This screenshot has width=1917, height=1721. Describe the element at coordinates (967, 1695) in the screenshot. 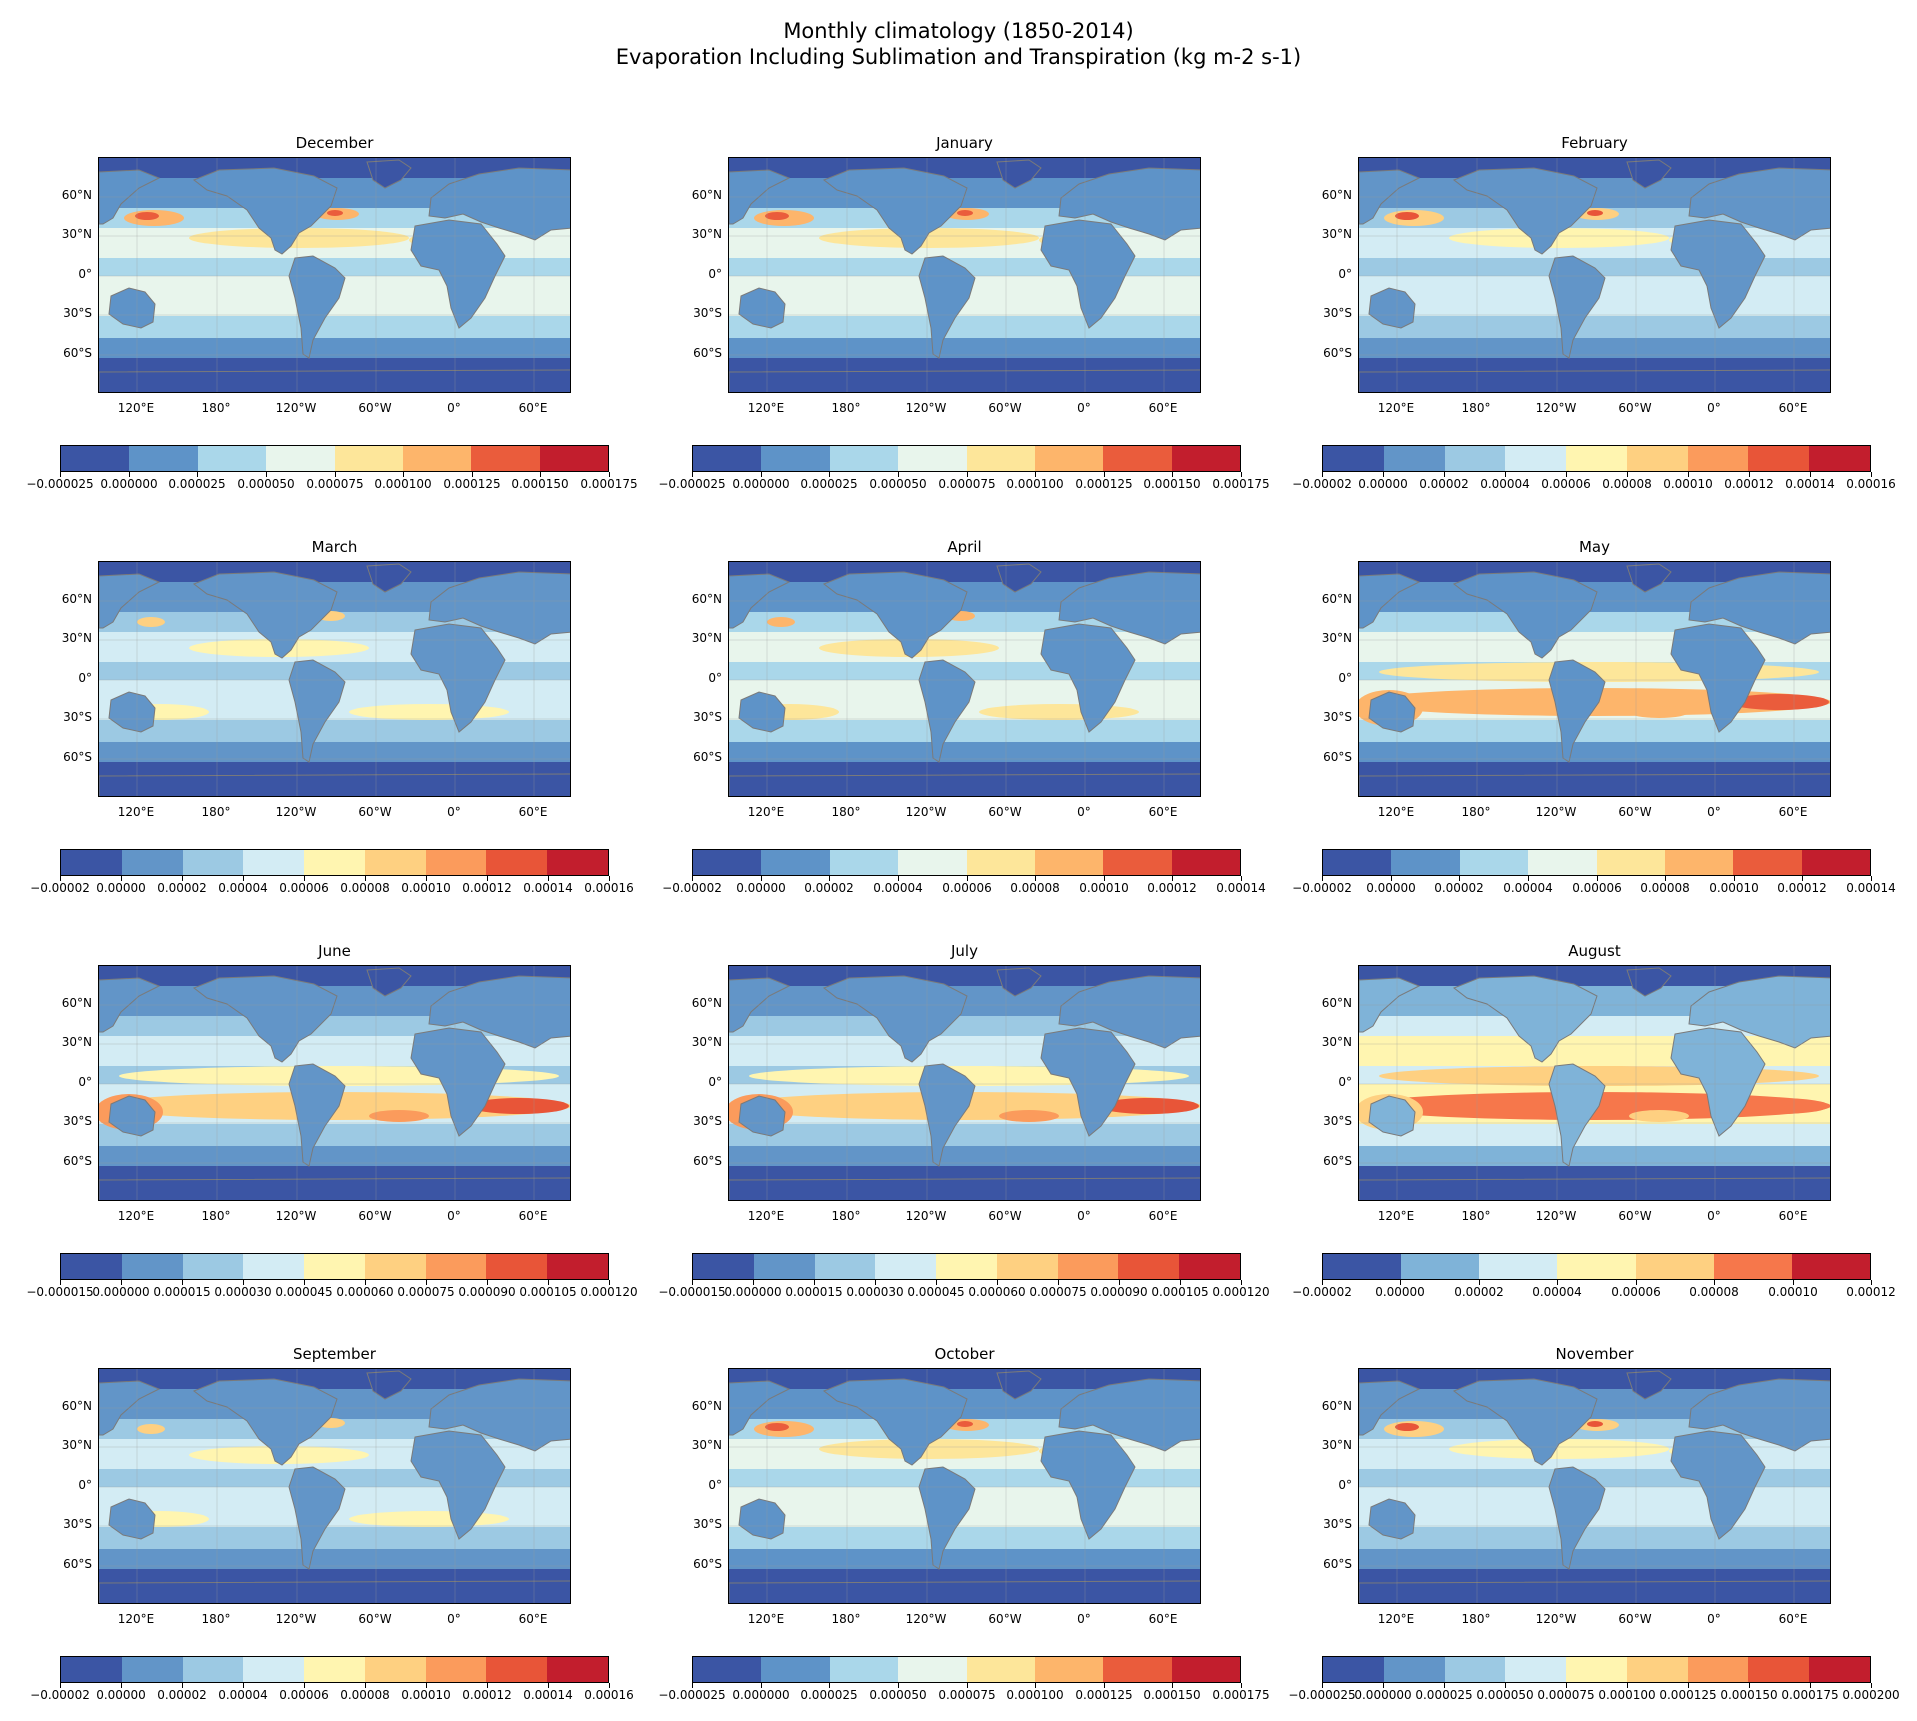

I see `colorbar-tick-label: 0.000075` at that location.